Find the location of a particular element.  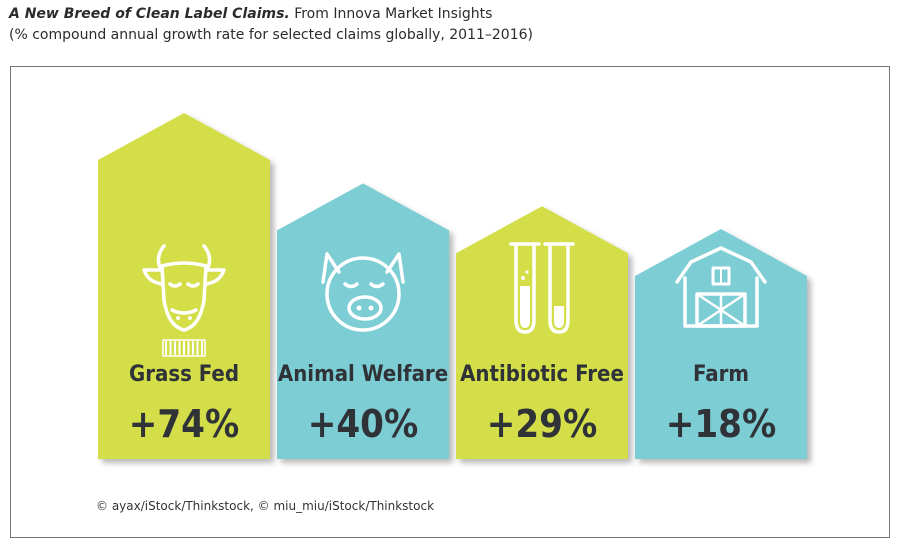

value-label: +40% is located at coordinates (363, 424).